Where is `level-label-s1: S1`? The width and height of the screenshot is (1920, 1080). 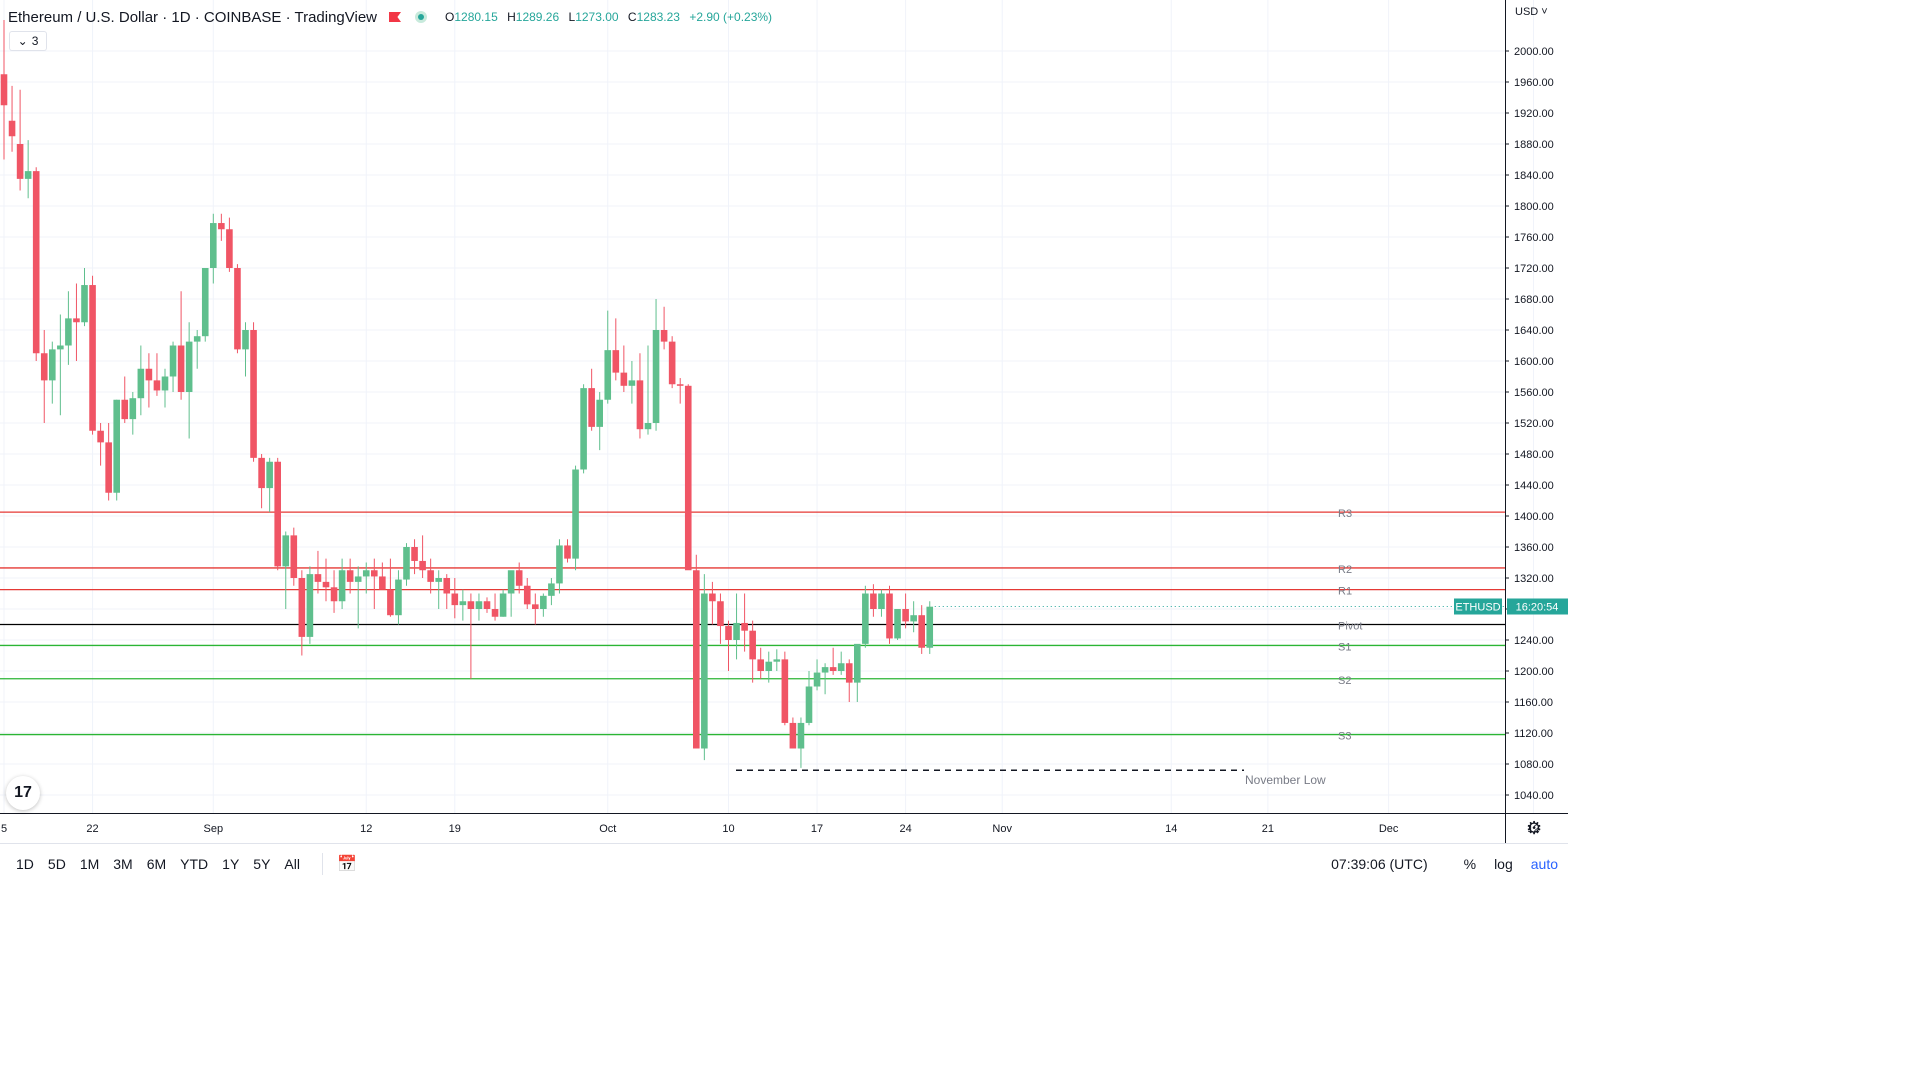 level-label-s1: S1 is located at coordinates (1344, 647).